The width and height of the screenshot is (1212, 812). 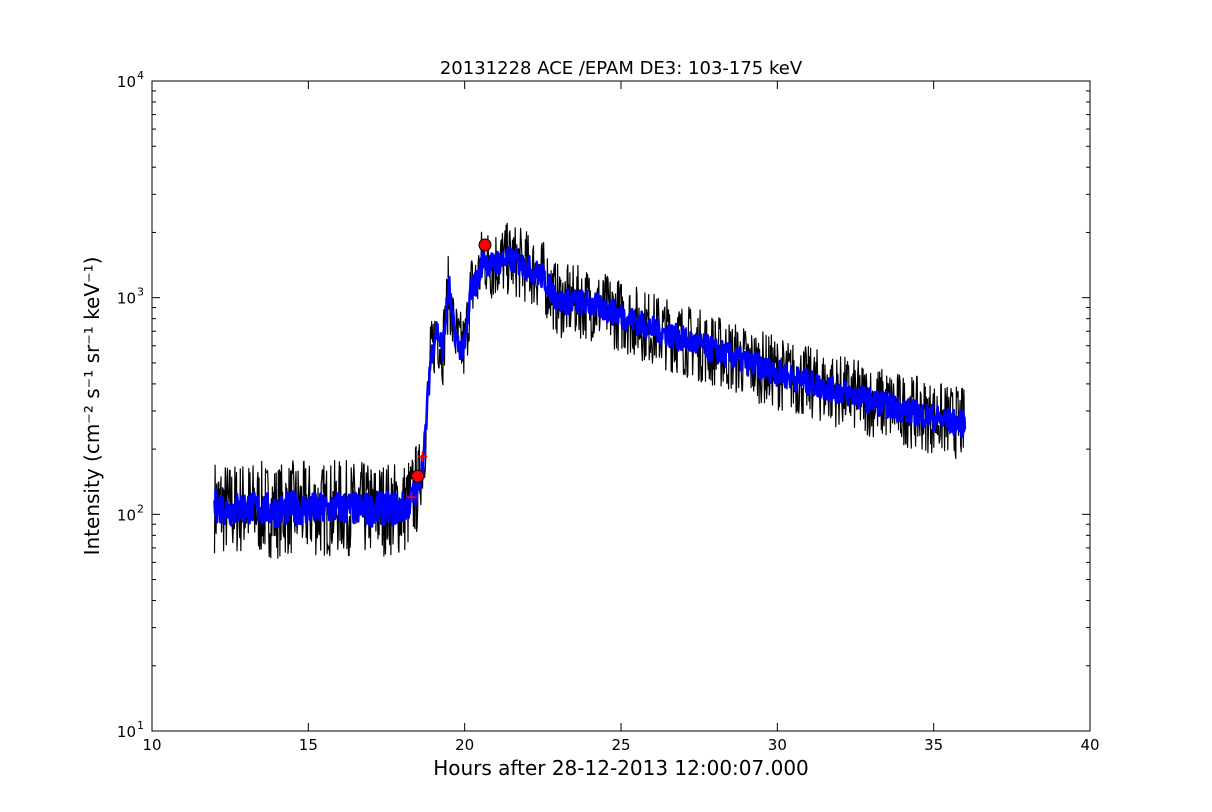 What do you see at coordinates (621, 68) in the screenshot?
I see `chart-title: 20131228 ACE /EPAM DE3: 103-175 keV` at bounding box center [621, 68].